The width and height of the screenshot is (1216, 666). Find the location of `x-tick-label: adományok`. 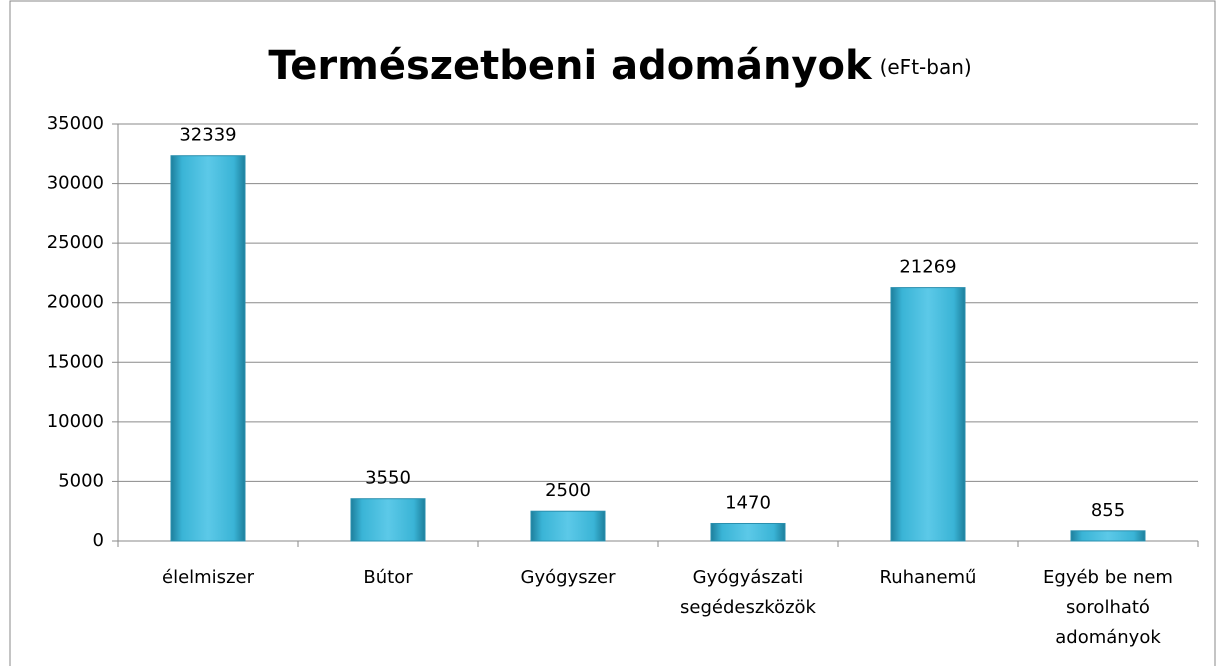

x-tick-label: adományok is located at coordinates (1108, 637).